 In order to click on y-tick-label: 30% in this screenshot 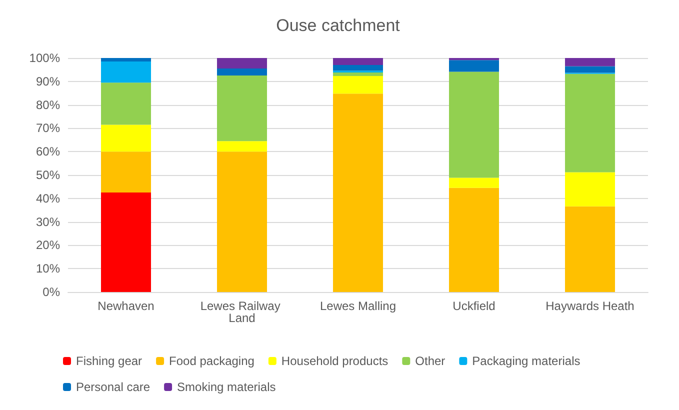, I will do `click(48, 221)`.